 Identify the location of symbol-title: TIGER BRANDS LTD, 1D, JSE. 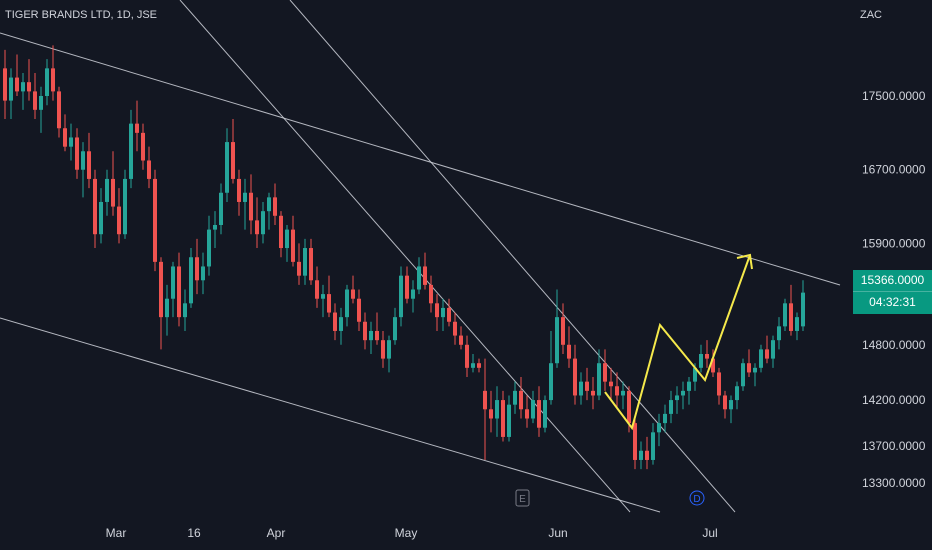
(81, 15).